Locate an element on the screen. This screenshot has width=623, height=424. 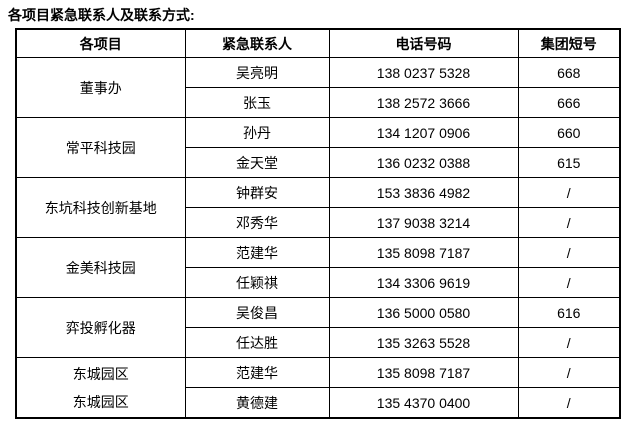
phone-cell: 138 0237 5328 is located at coordinates (423, 72).